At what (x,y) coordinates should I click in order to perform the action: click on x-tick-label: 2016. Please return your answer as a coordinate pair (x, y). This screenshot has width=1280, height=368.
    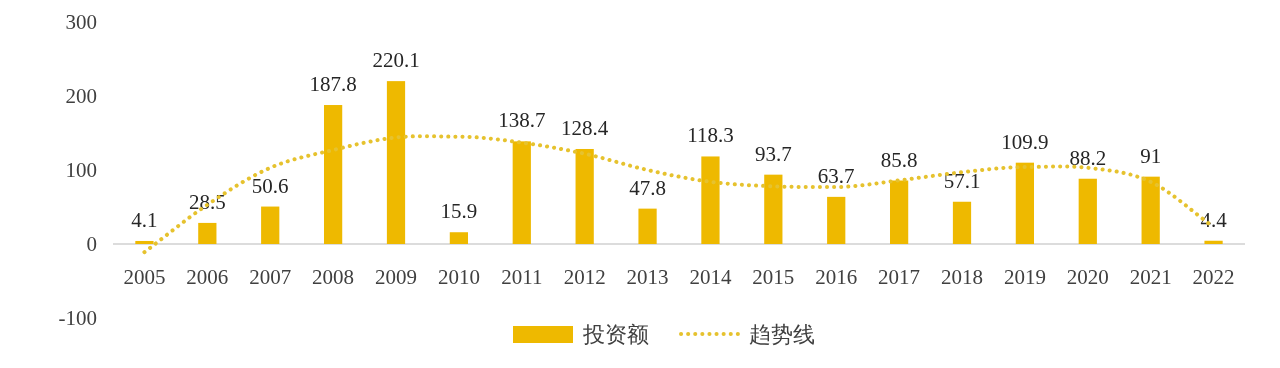
    Looking at the image, I should click on (836, 277).